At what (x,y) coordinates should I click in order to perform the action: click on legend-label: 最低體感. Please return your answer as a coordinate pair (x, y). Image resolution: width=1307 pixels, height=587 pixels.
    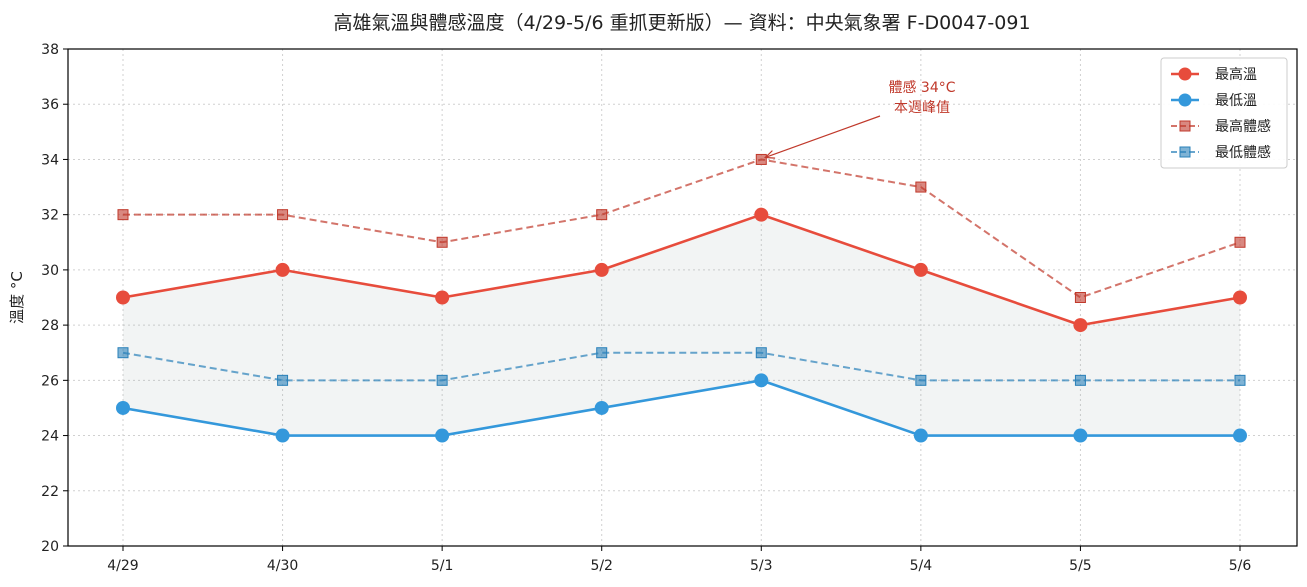
    Looking at the image, I should click on (1243, 152).